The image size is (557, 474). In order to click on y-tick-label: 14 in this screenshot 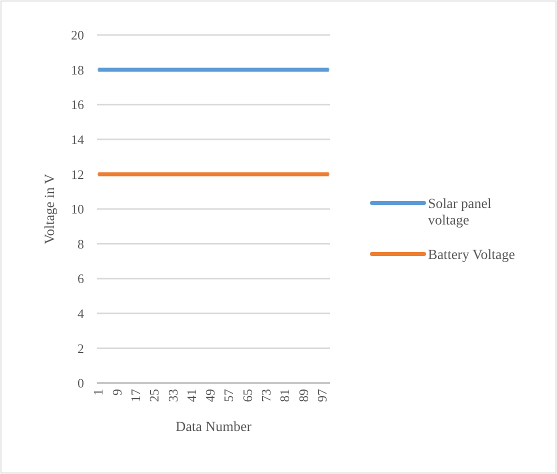, I will do `click(77, 139)`.